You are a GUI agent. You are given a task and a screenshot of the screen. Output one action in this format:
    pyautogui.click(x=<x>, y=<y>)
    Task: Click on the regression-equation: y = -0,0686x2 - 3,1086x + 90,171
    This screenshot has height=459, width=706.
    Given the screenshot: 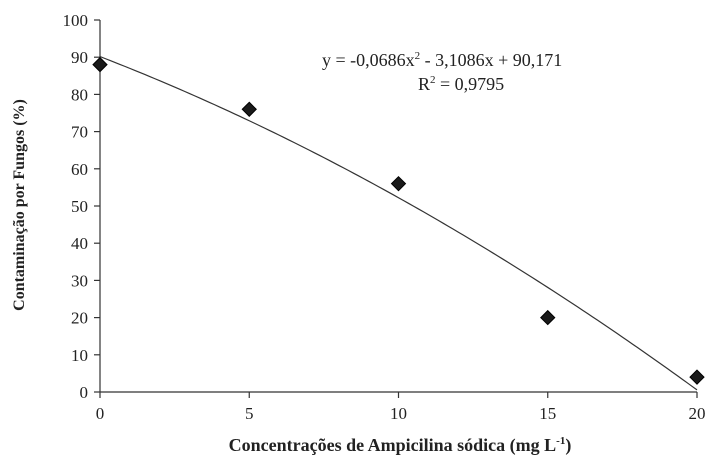 What is the action you would take?
    pyautogui.click(x=442, y=60)
    